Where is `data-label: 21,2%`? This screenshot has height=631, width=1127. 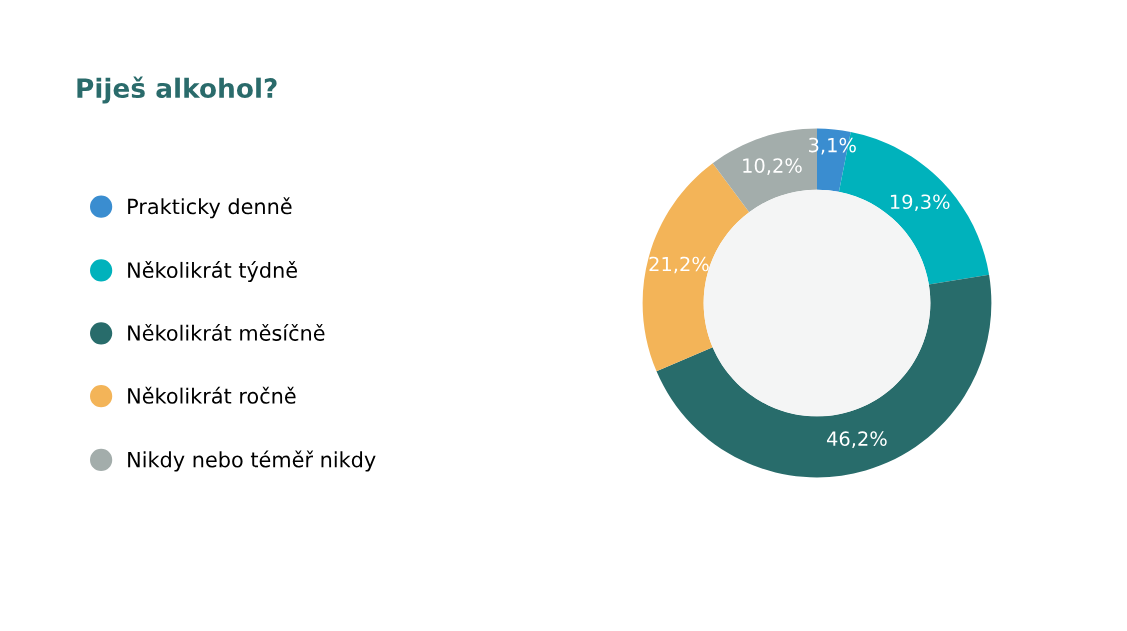
data-label: 21,2% is located at coordinates (679, 265).